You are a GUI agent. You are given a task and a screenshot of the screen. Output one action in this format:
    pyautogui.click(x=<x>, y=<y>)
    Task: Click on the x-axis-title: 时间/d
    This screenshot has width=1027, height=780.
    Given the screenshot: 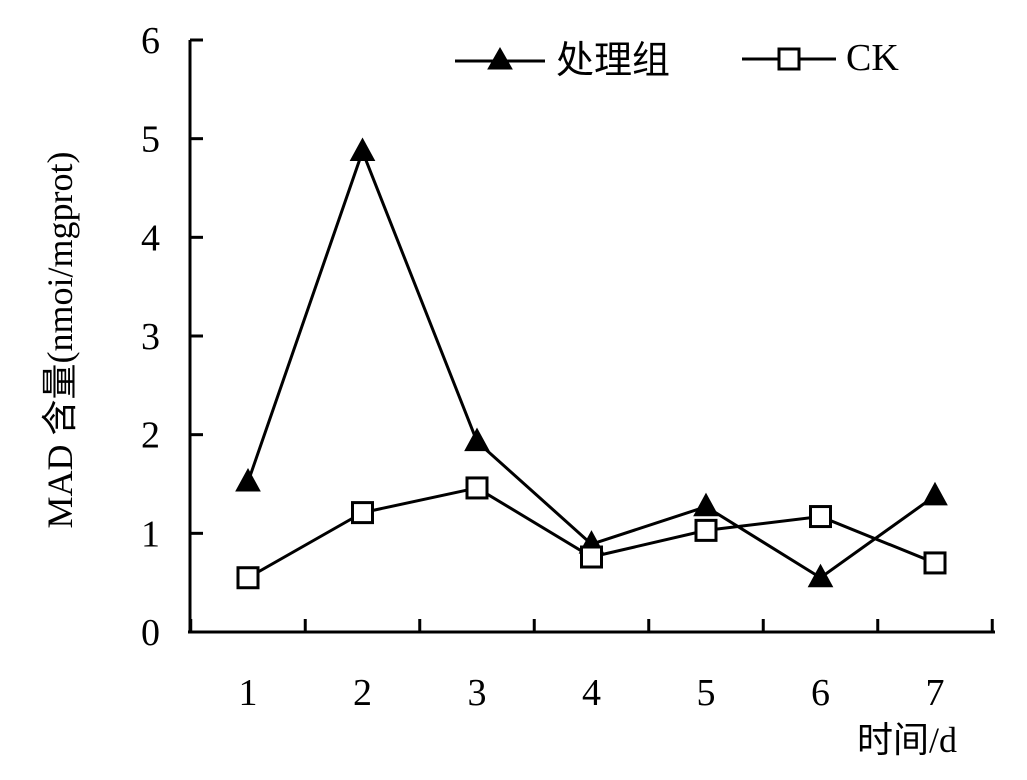 What is the action you would take?
    pyautogui.click(x=907, y=740)
    